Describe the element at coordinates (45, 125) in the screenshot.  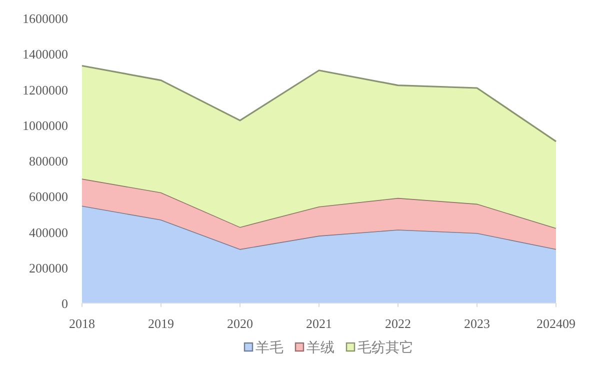
I see `y-tick-label: 1000000` at that location.